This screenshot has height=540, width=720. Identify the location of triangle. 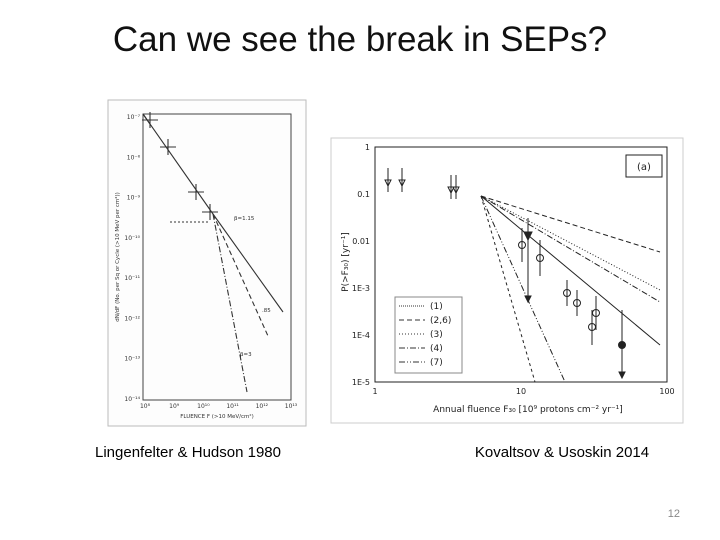
(528, 236).